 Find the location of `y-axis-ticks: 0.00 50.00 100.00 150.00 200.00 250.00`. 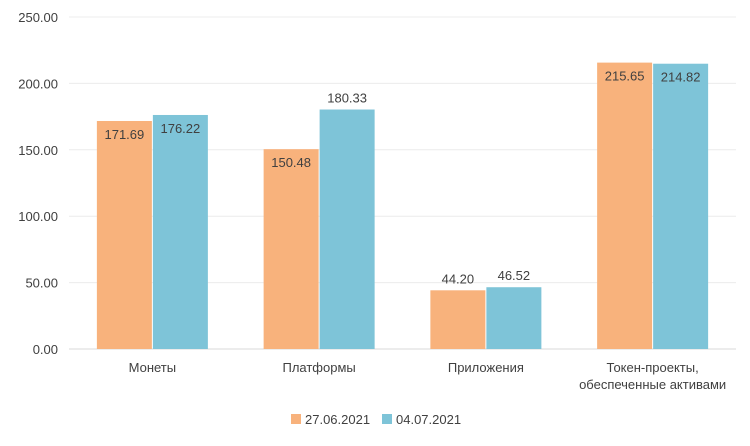

y-axis-ticks: 0.00 50.00 100.00 150.00 200.00 250.00 is located at coordinates (38, 183).